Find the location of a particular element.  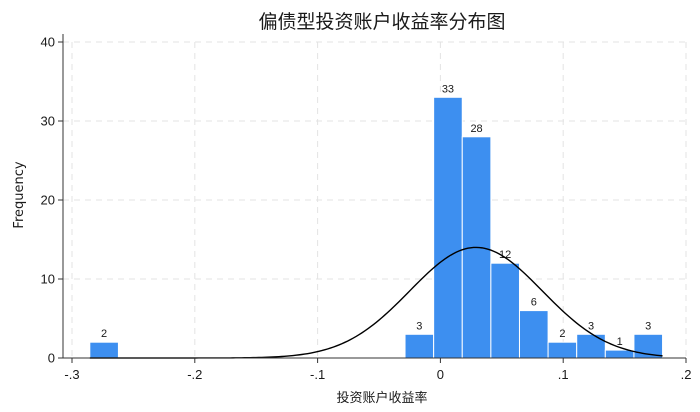

bar-label-4: 12 is located at coordinates (505, 255).